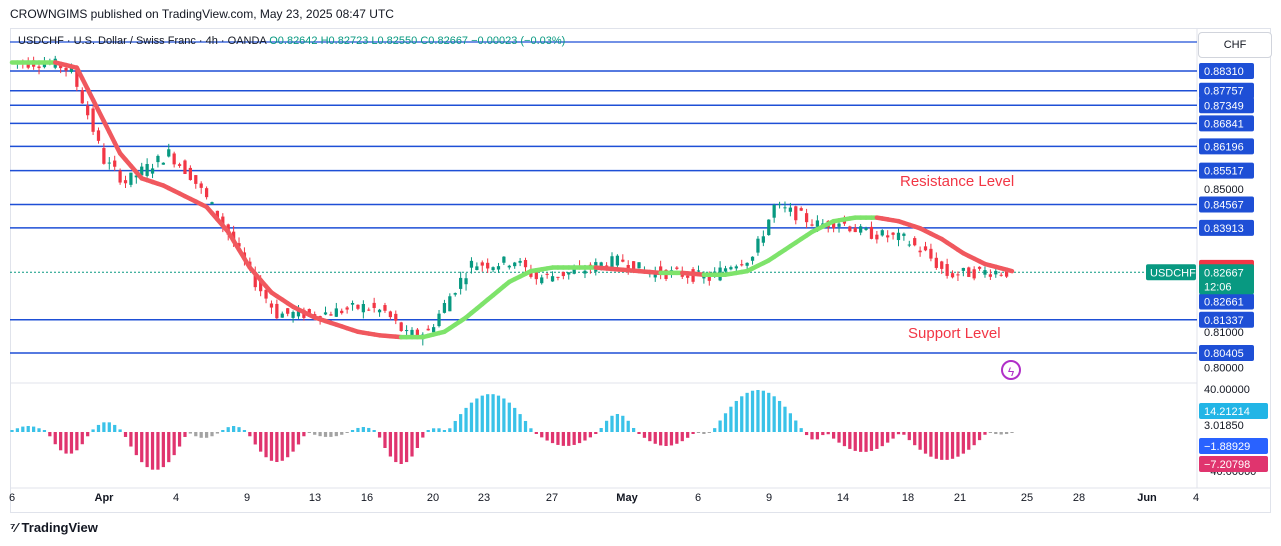 This screenshot has height=546, width=1281. I want to click on time-axis-label: May, so click(627, 498).